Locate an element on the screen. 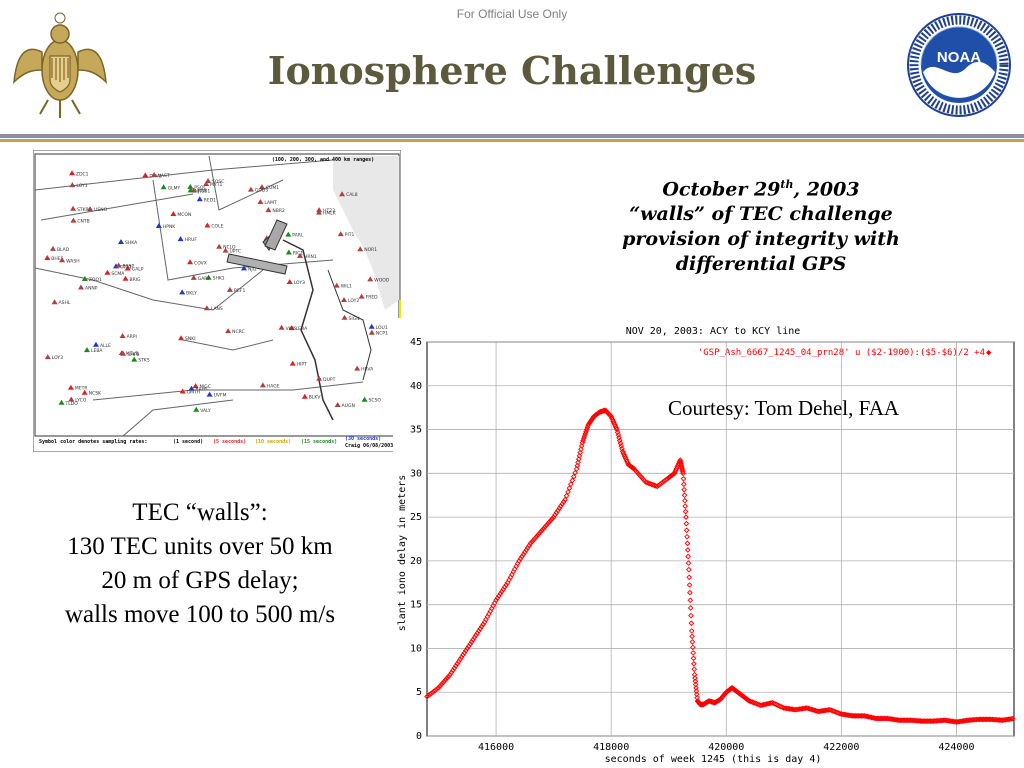  station-label: ALLE is located at coordinates (105, 346).